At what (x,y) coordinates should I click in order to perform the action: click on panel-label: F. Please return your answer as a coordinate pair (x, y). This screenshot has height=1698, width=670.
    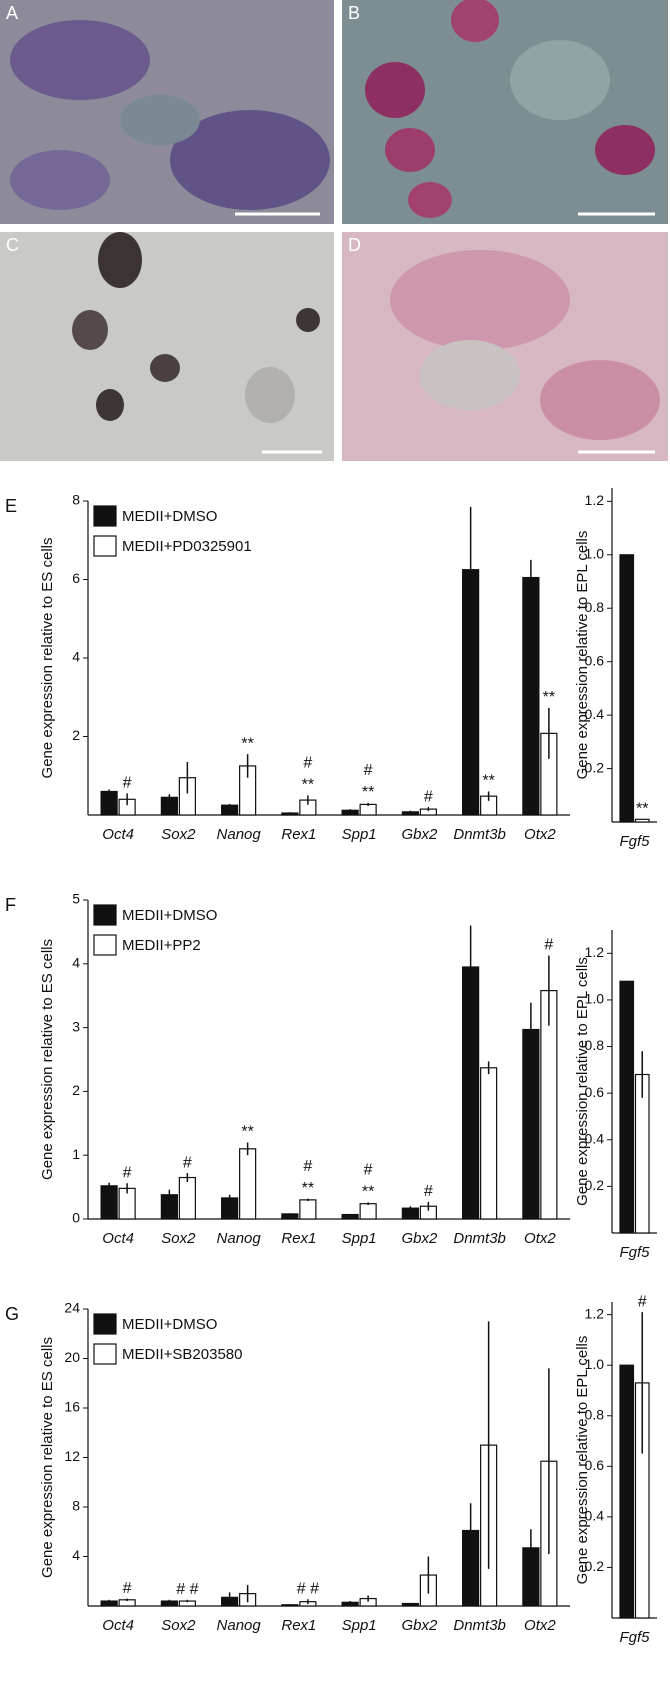
    Looking at the image, I should click on (10, 905).